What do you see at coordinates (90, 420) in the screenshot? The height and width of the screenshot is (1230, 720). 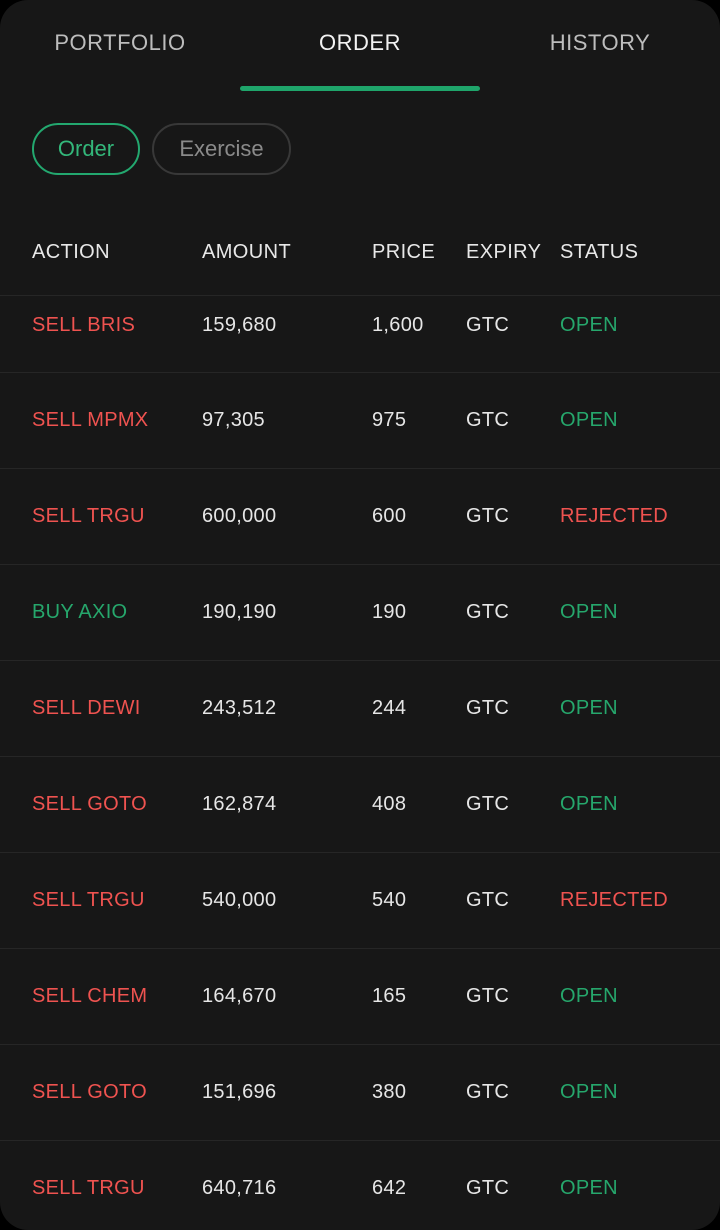 I see `order-action: SELL MPMX` at bounding box center [90, 420].